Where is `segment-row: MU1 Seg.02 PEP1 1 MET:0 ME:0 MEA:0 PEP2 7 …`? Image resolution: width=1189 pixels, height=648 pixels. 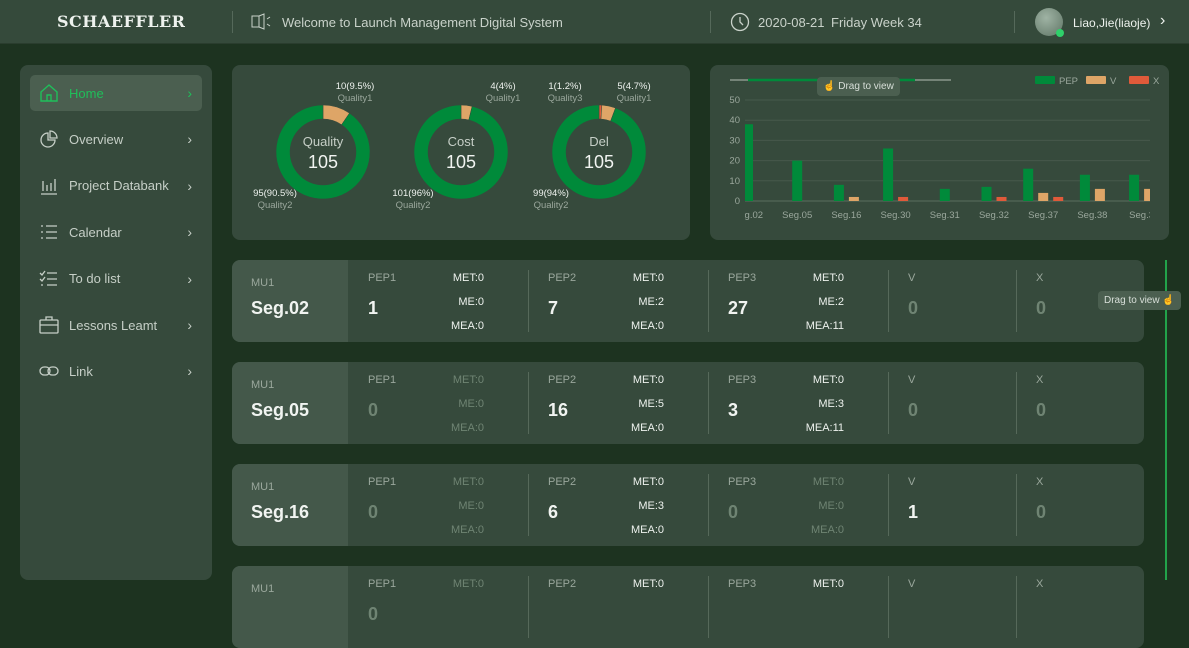
segment-row: MU1 Seg.02 PEP1 1 MET:0 ME:0 MEA:0 PEP2 7 … is located at coordinates (688, 301).